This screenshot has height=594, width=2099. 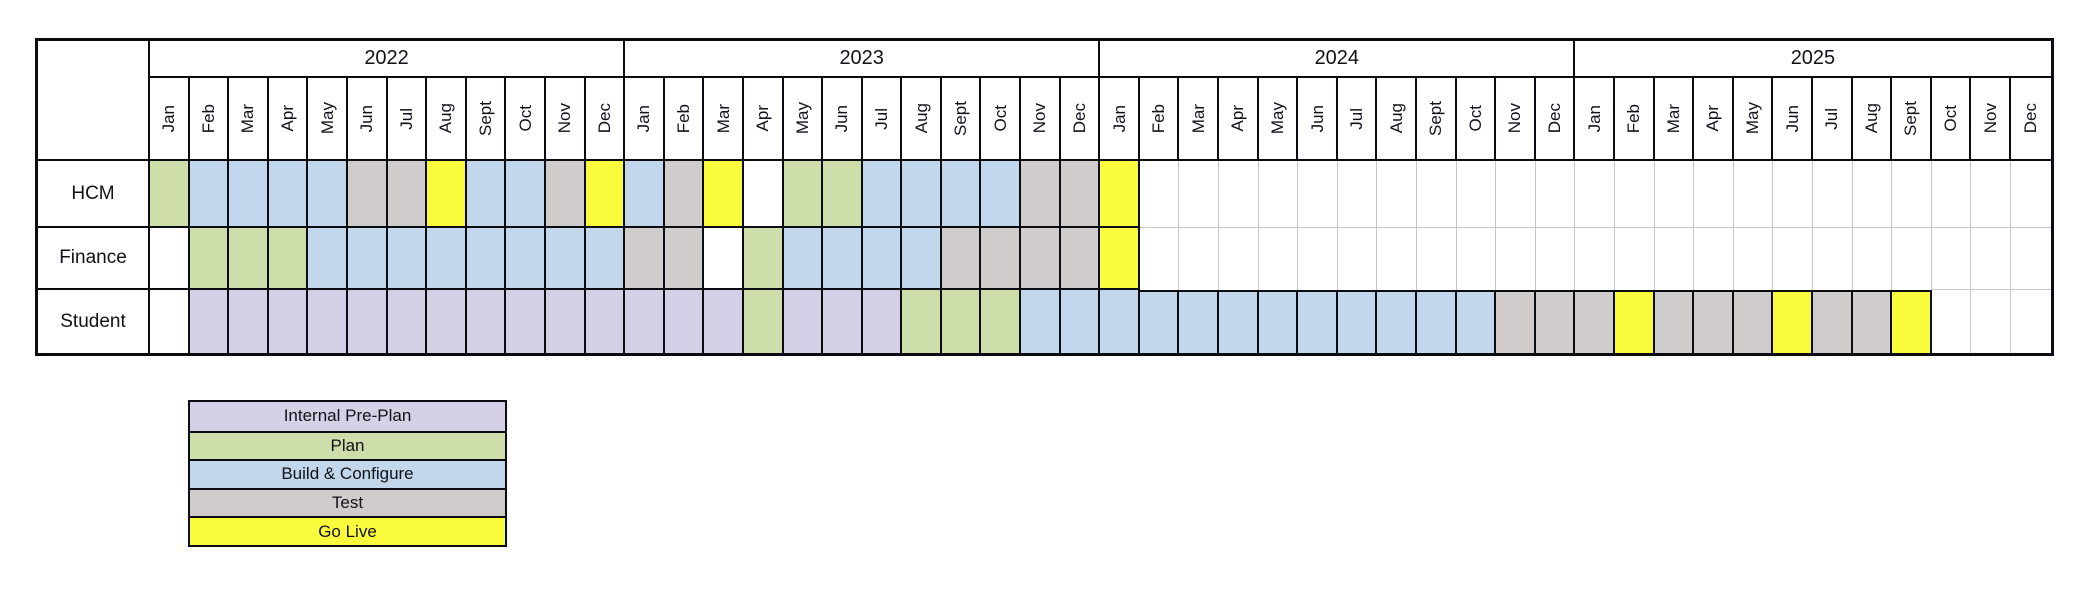 I want to click on month-header-jun-2024: Jun, so click(x=1318, y=119).